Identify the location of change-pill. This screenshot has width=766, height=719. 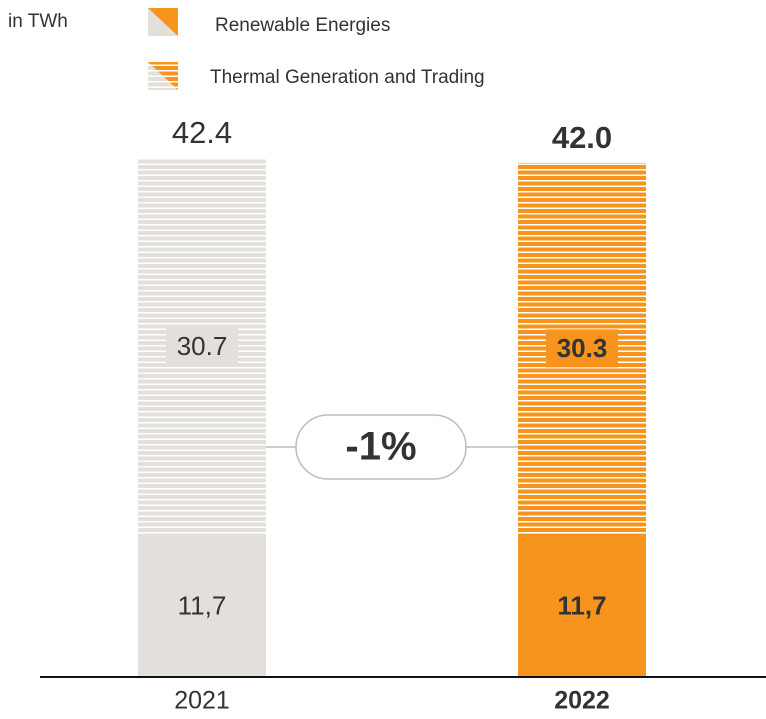
(381, 447).